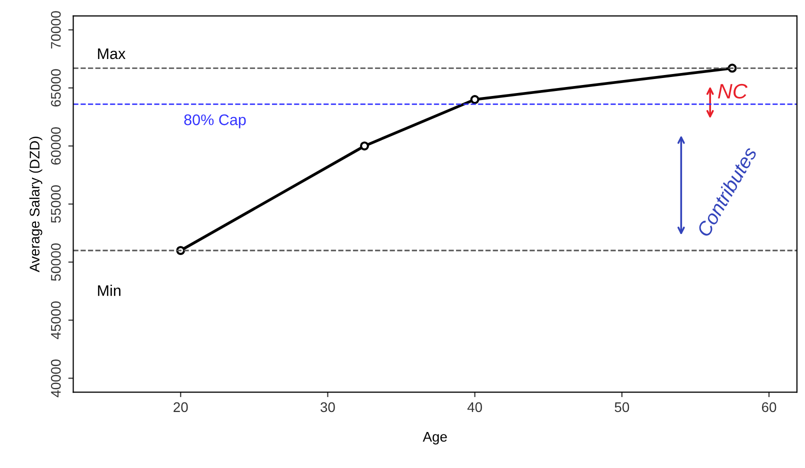 Image resolution: width=805 pixels, height=468 pixels. What do you see at coordinates (55, 262) in the screenshot?
I see `y-tick-label: 50000` at bounding box center [55, 262].